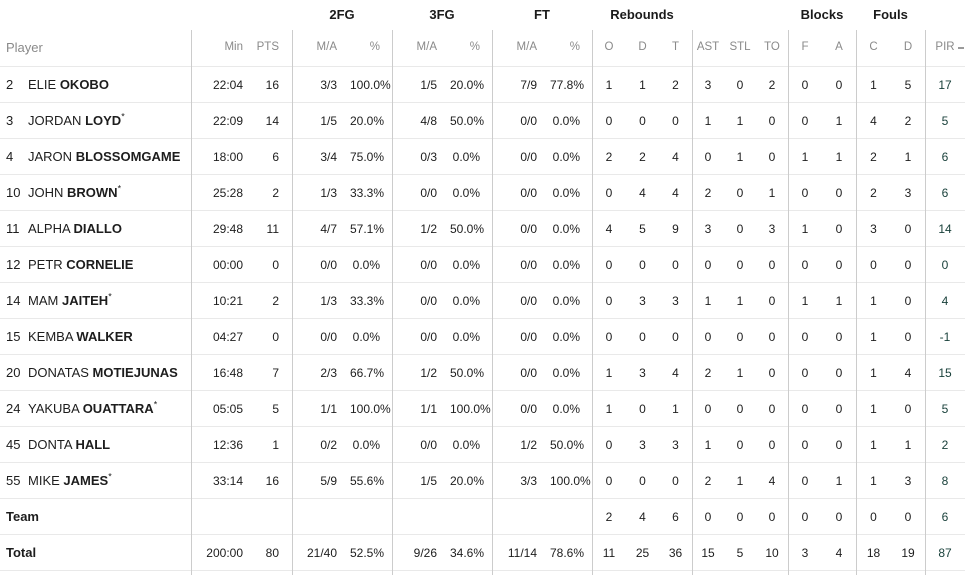 The width and height of the screenshot is (965, 575). I want to click on player-cell: 45 DONTA HALL, so click(95, 444).